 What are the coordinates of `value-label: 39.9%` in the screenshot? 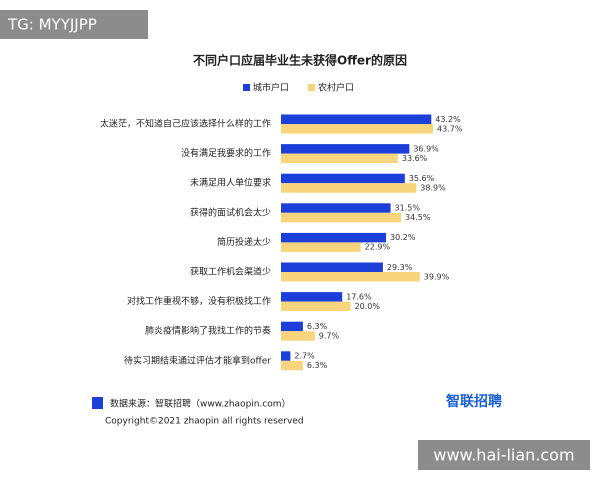 It's located at (437, 276).